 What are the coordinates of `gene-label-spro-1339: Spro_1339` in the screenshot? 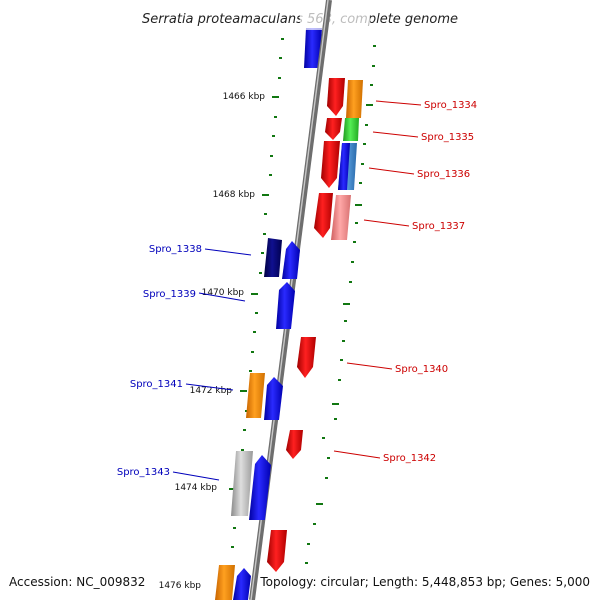 It's located at (169, 294).